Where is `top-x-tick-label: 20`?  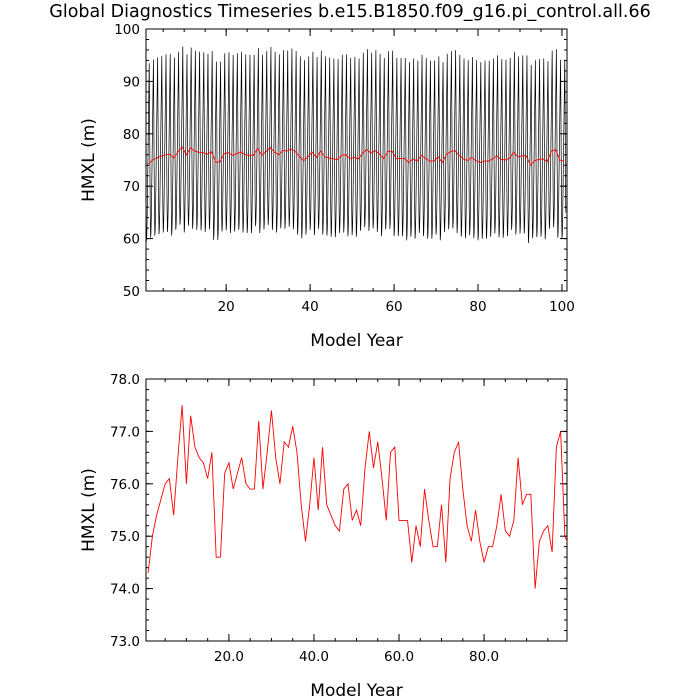
top-x-tick-label: 20 is located at coordinates (226, 307).